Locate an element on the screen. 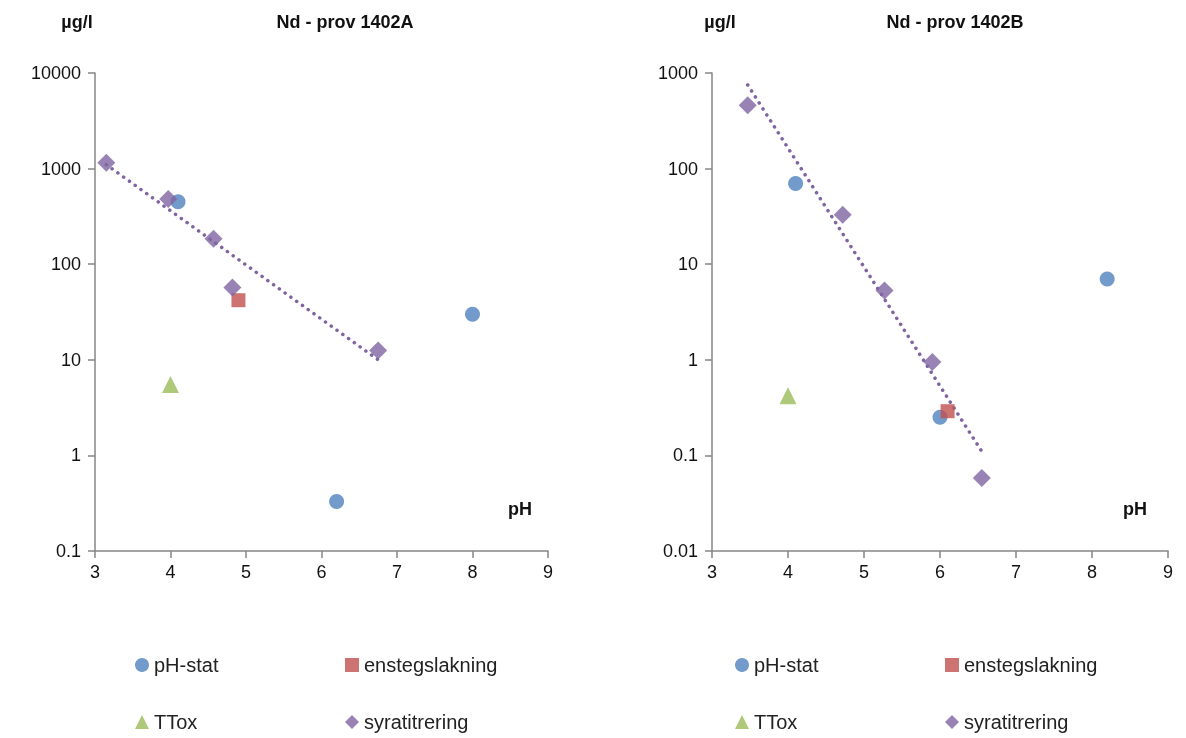  chart-title: Nd - prov 1402A is located at coordinates (345, 22).